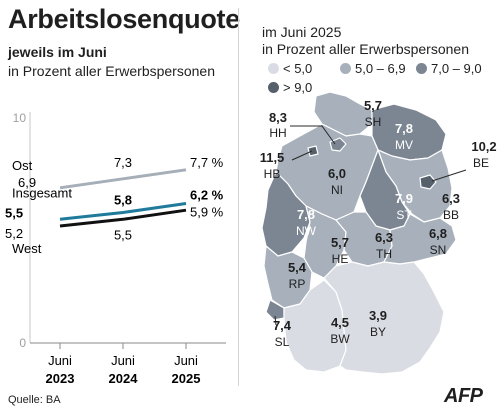  Describe the element at coordinates (207, 195) in the screenshot. I see `data-label: 6,2 %` at that location.